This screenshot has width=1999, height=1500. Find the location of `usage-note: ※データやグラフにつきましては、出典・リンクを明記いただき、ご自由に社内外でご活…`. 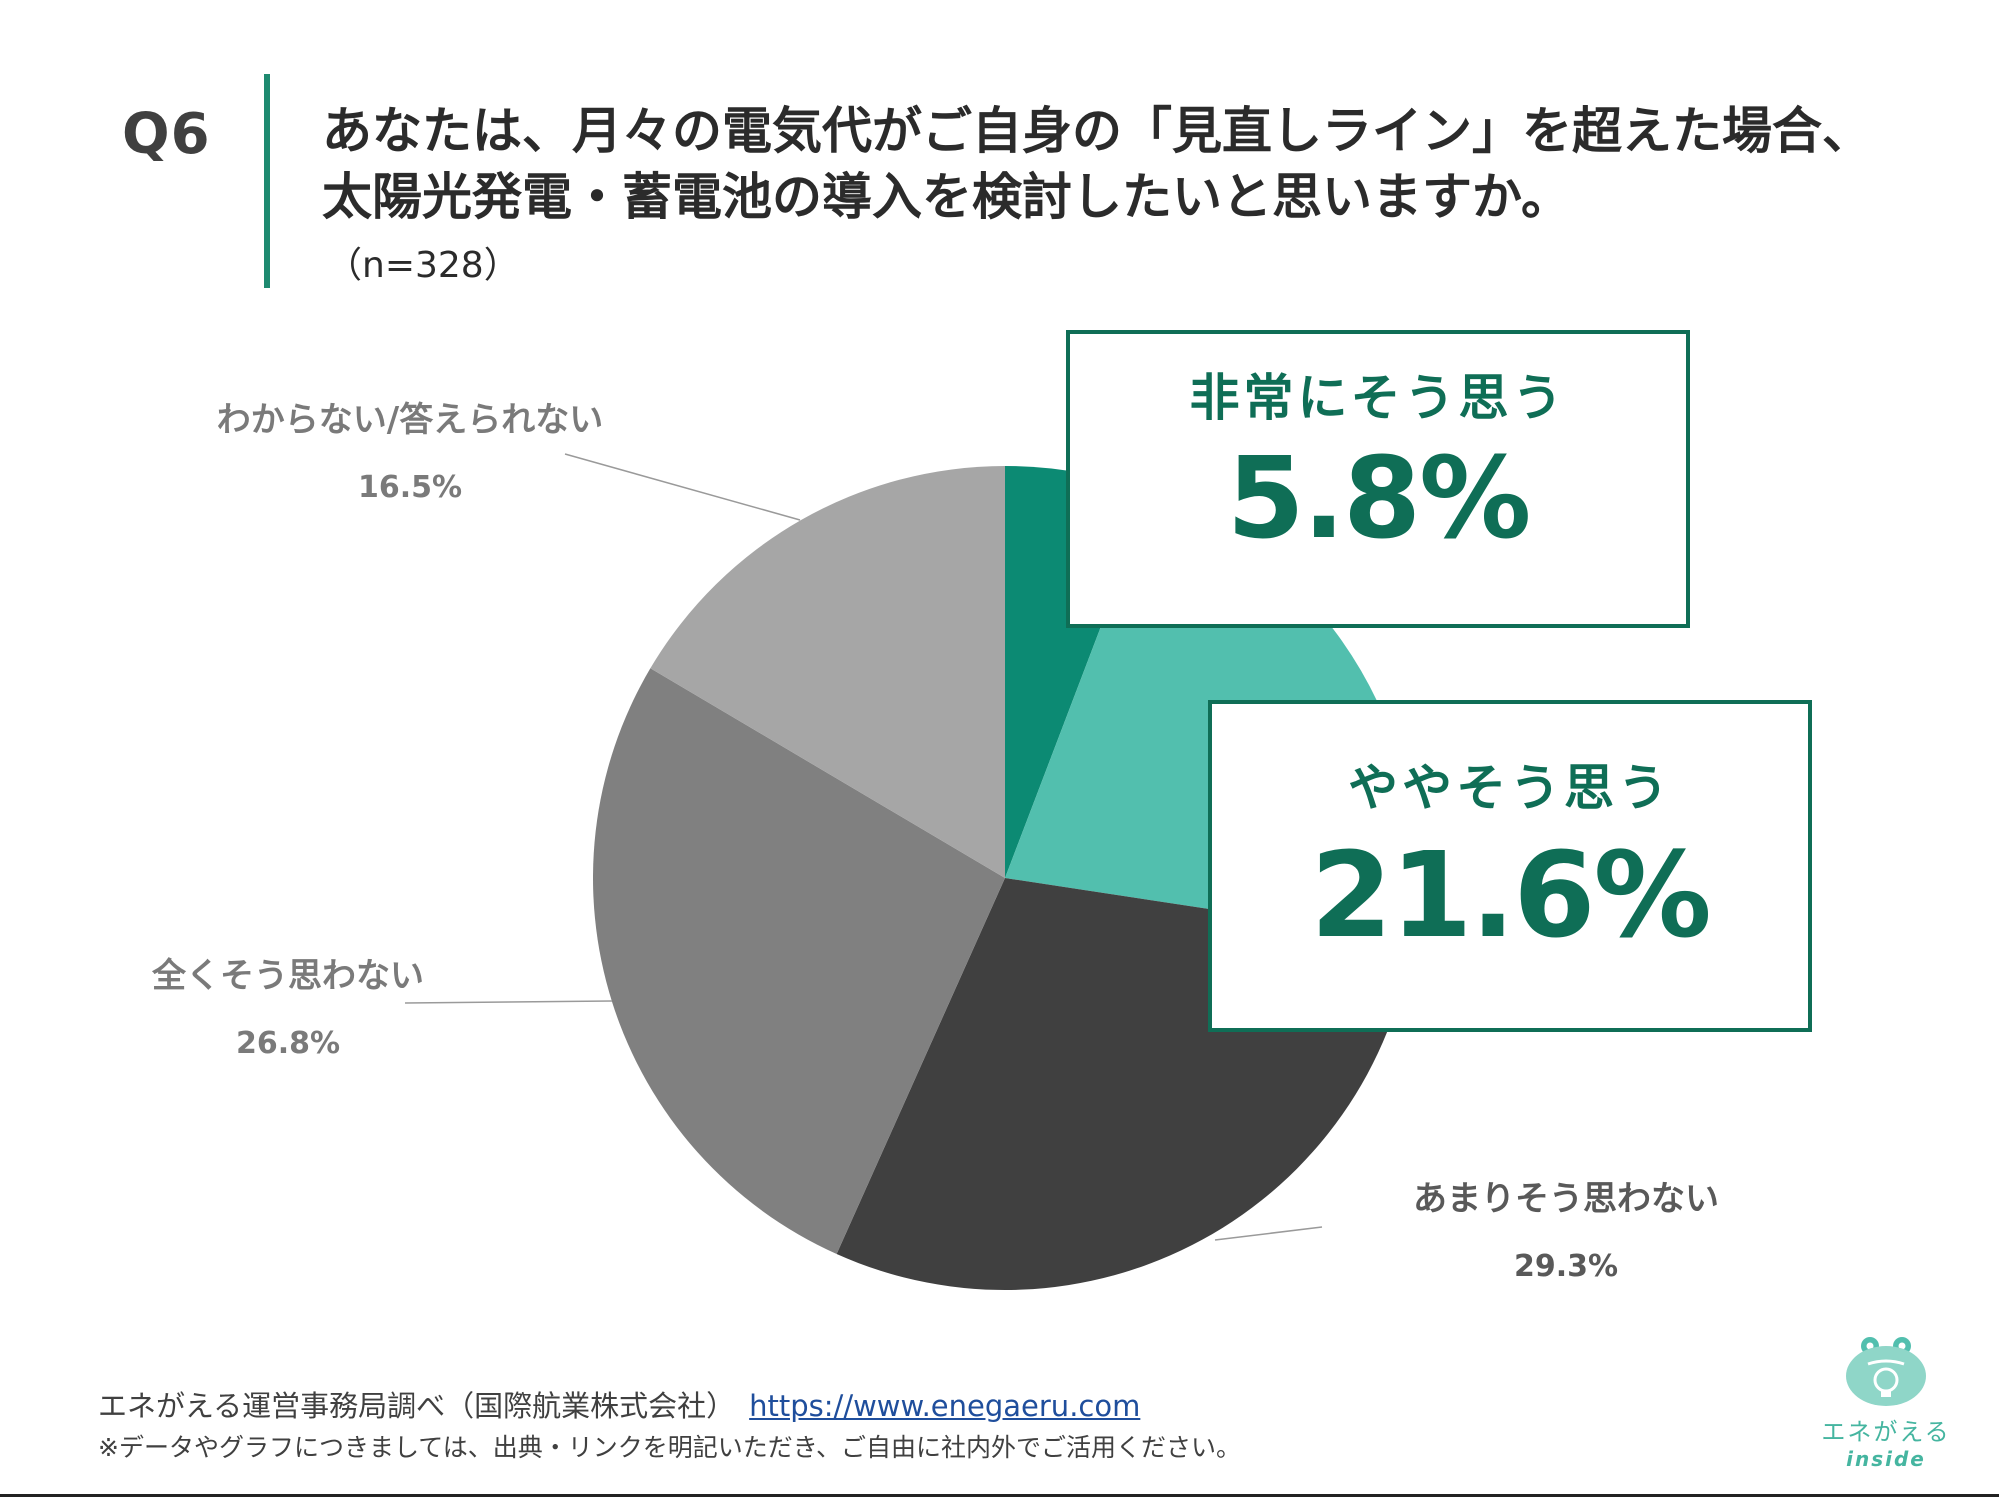

usage-note: ※データやグラフにつきましては、出典・リンクを明記いただき、ご自由に社内外でご活… is located at coordinates (669, 1447).